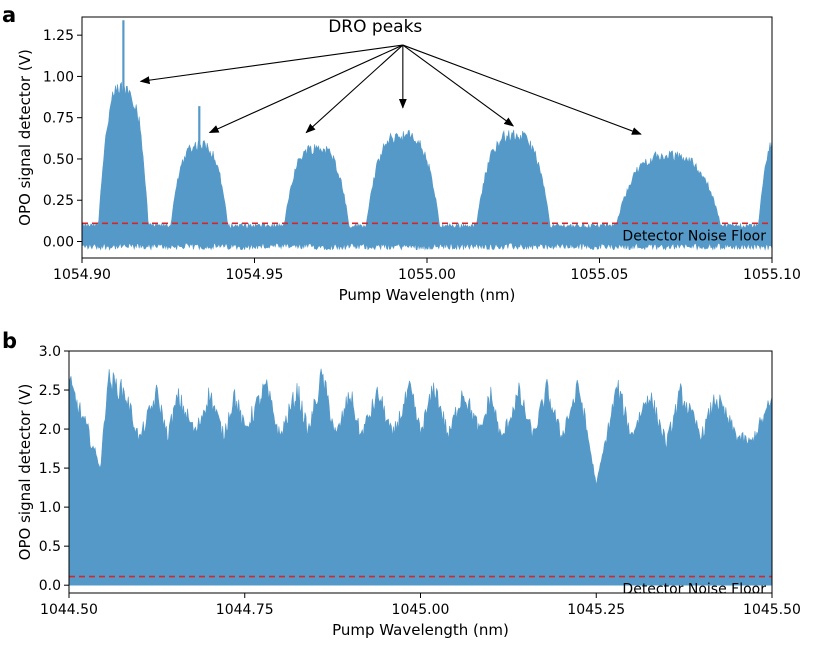  I want to click on y-tick-label: 1.00, so click(58, 77).